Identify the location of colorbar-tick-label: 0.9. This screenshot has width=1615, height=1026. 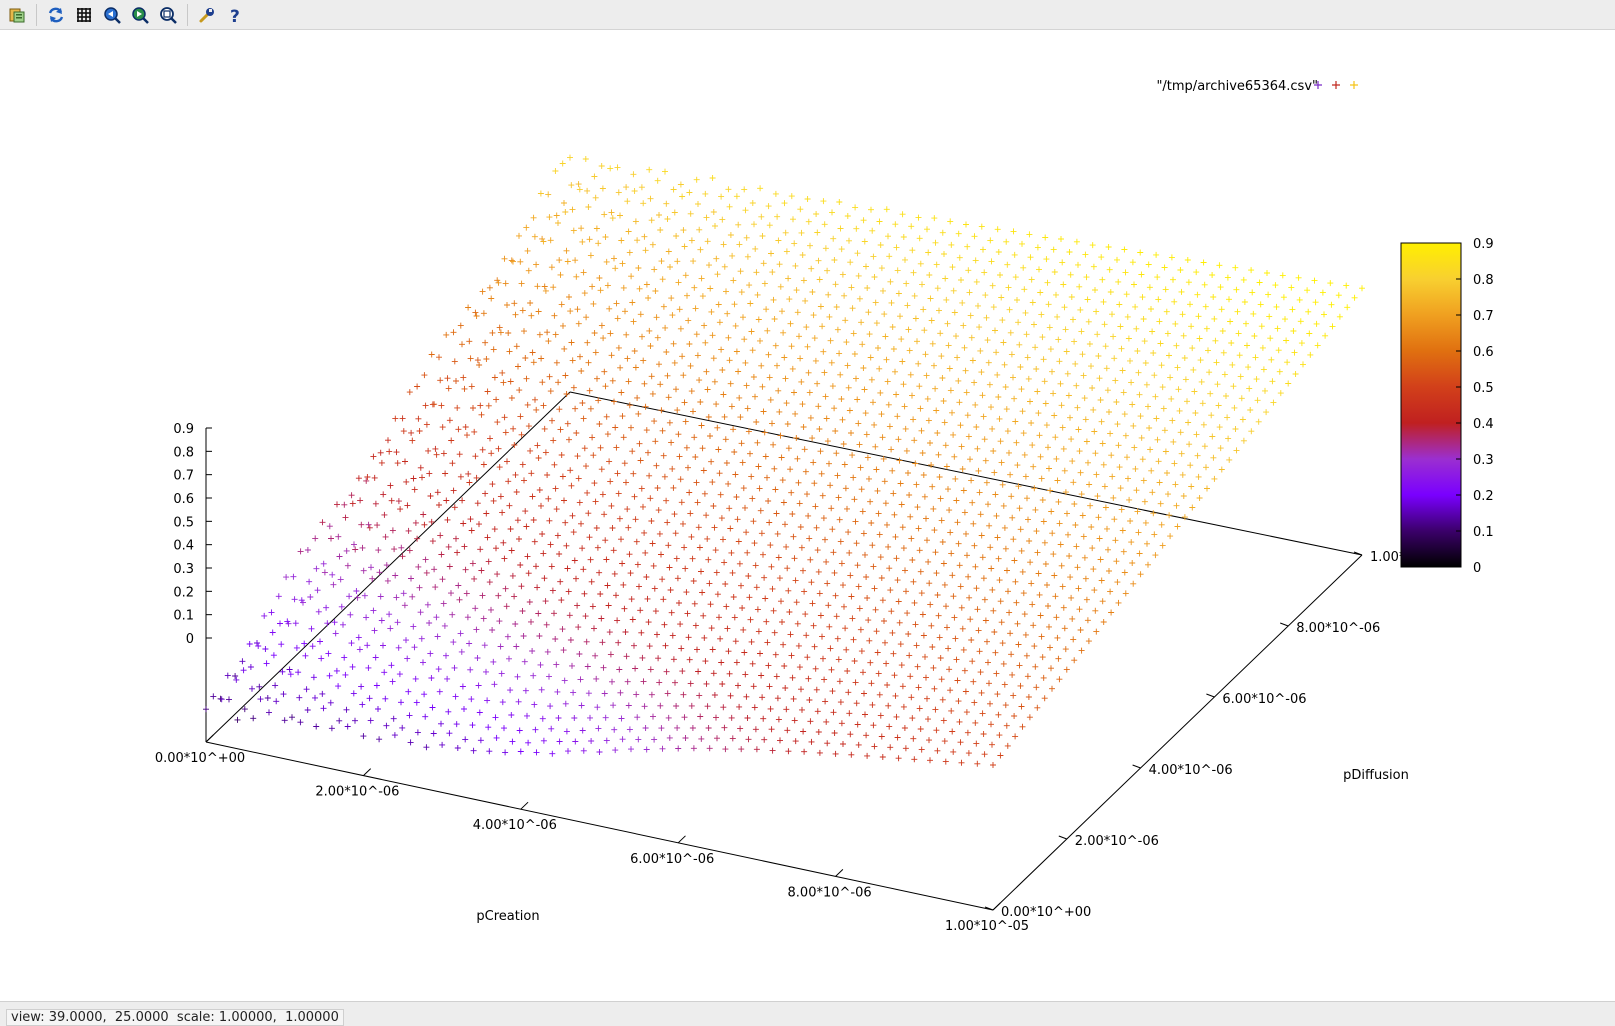
(1483, 244).